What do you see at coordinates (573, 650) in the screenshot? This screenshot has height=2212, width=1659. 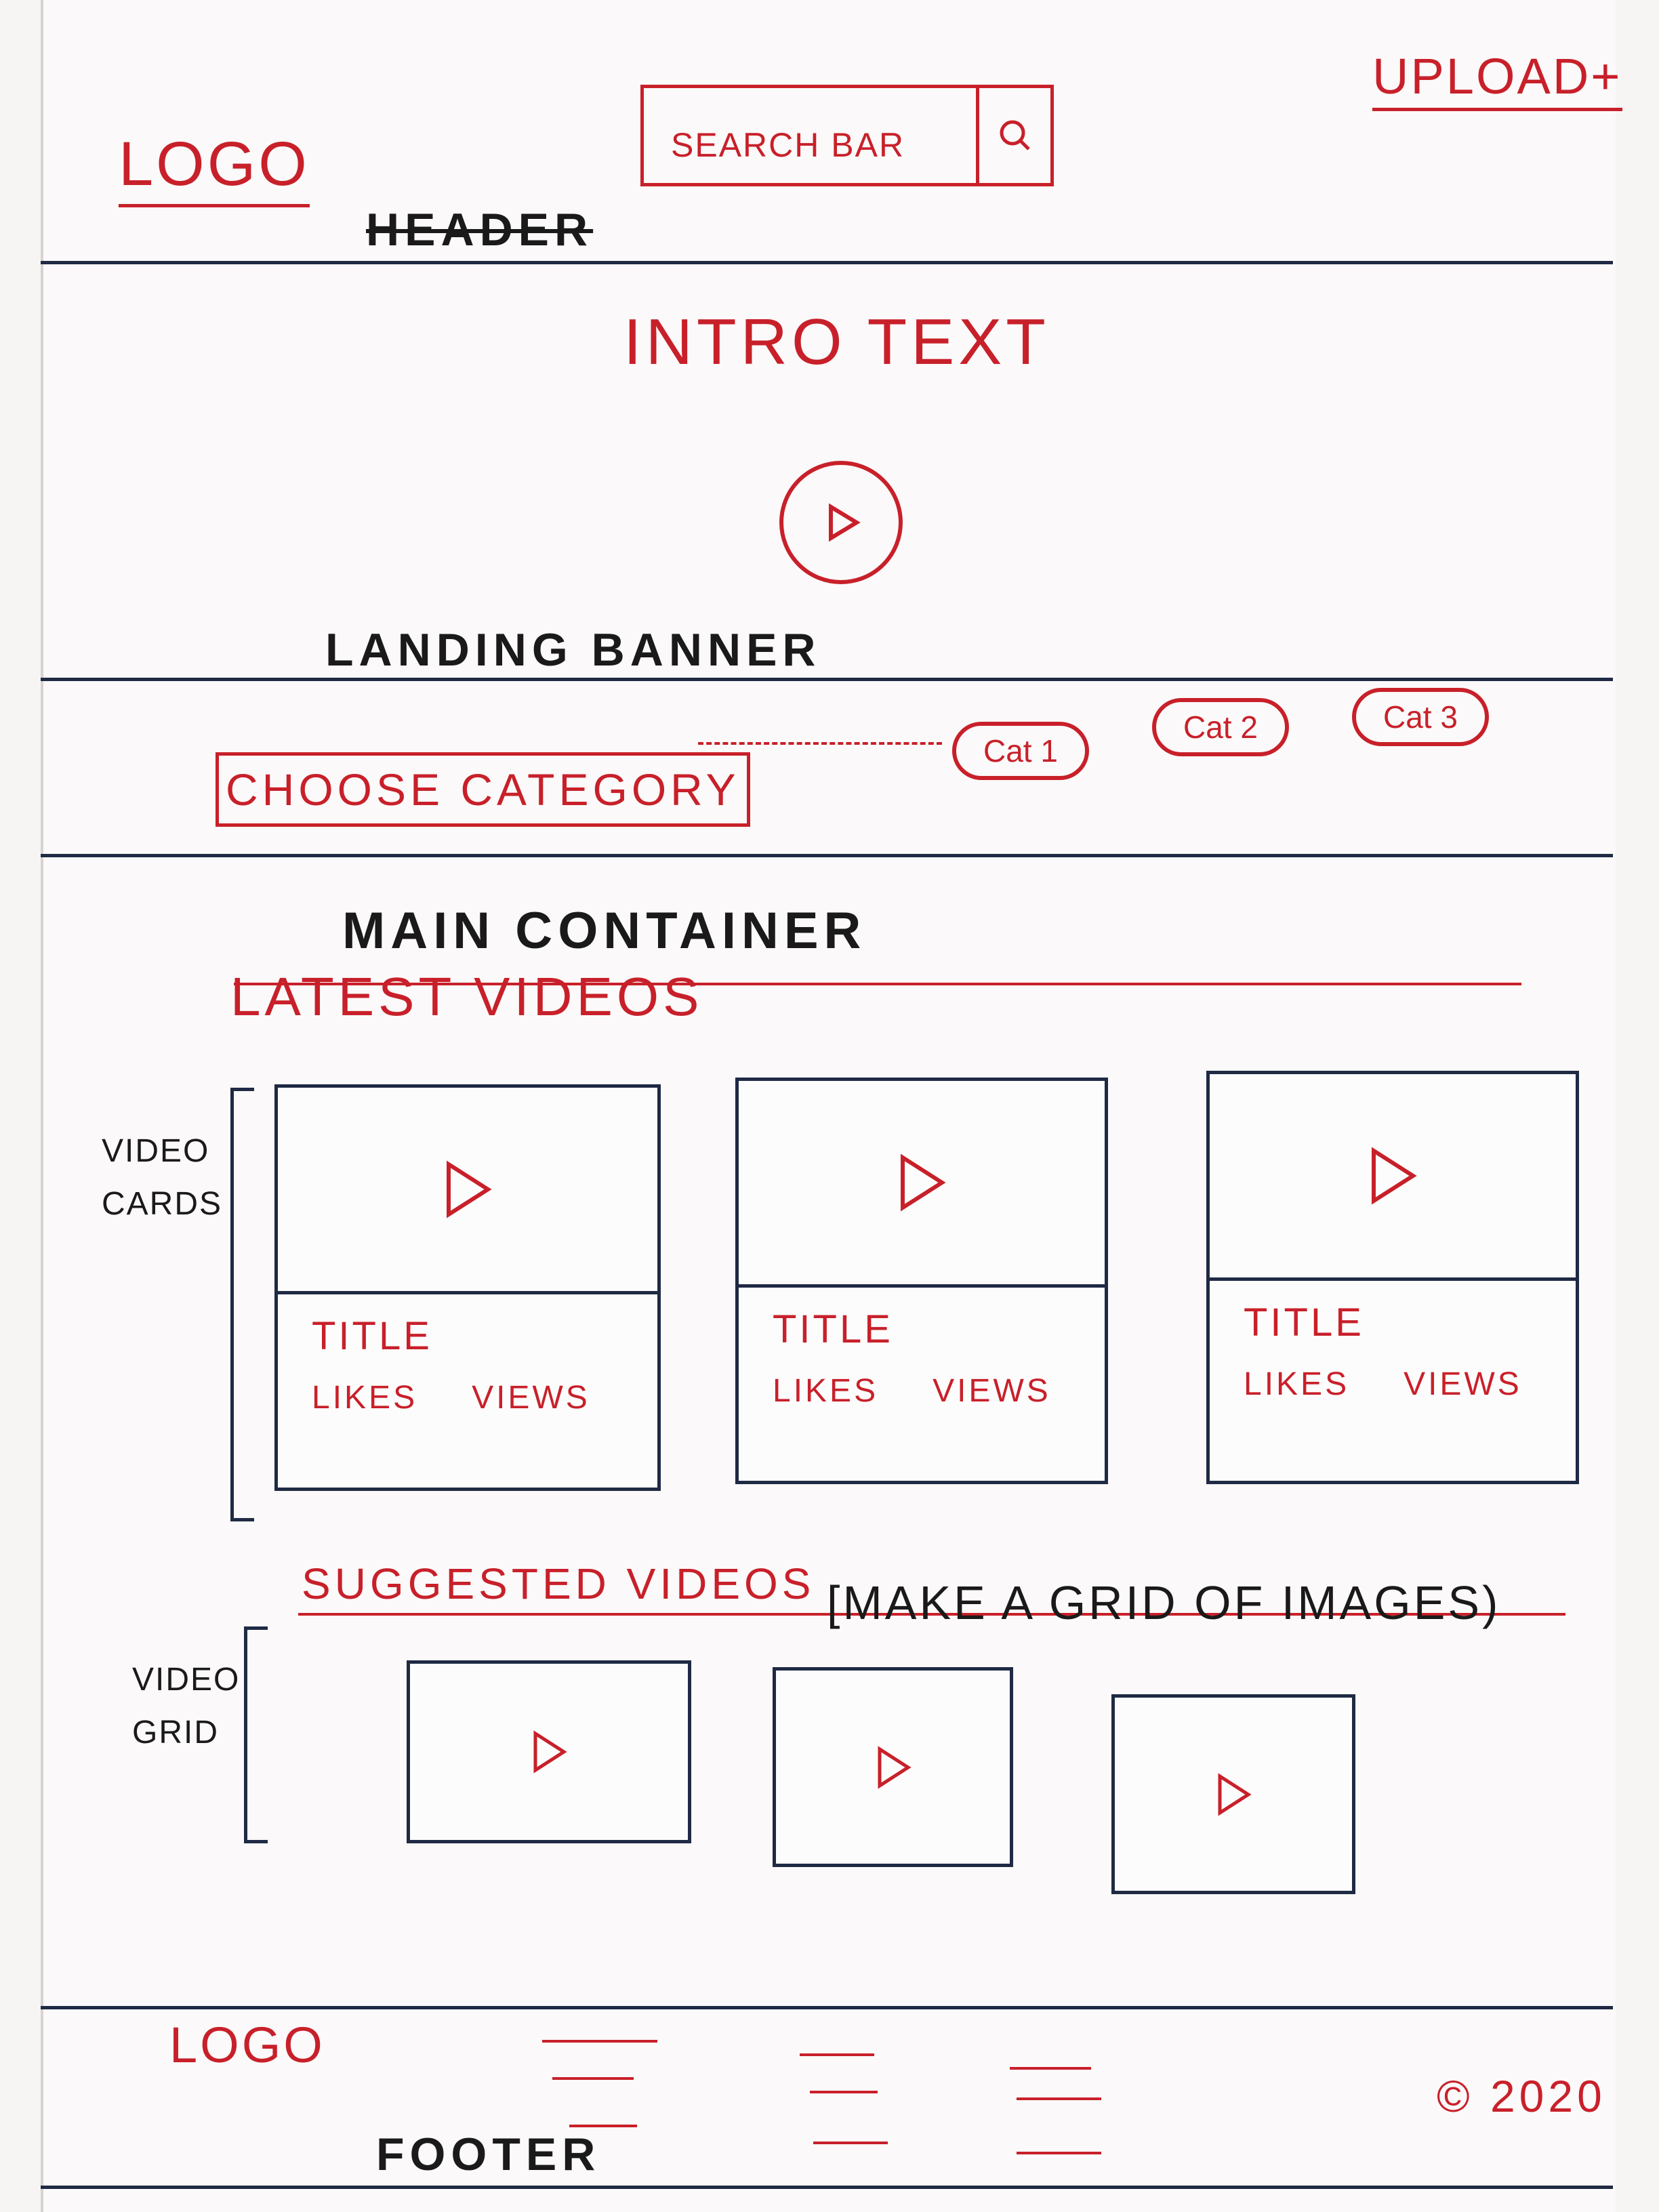 I see `banner-section-label: LANDING BANNER` at bounding box center [573, 650].